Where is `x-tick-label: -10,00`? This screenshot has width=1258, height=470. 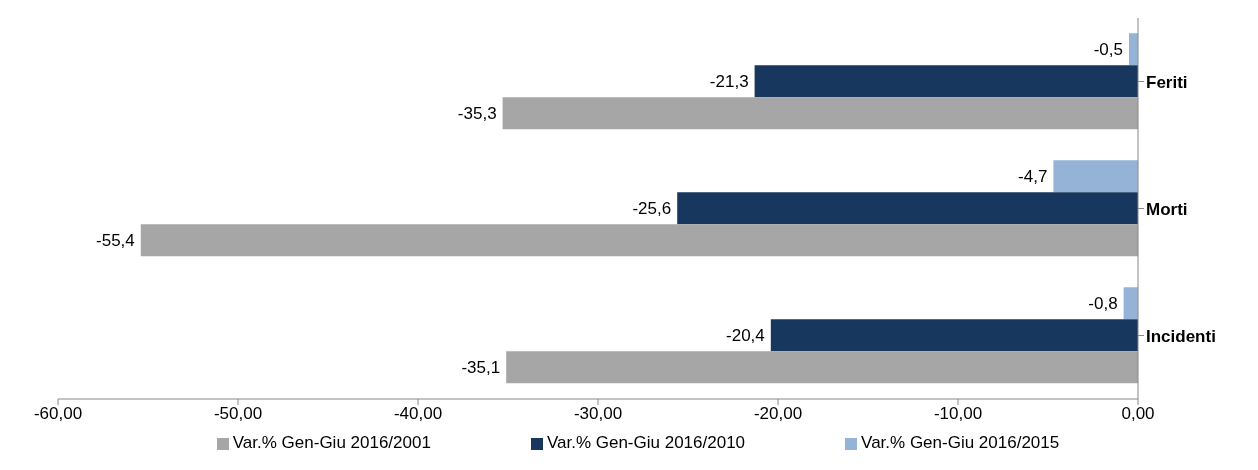
x-tick-label: -10,00 is located at coordinates (958, 414).